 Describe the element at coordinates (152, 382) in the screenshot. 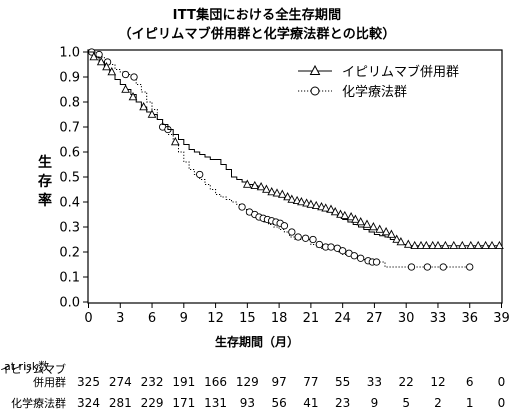

I see `at-risk-cell: 232` at that location.